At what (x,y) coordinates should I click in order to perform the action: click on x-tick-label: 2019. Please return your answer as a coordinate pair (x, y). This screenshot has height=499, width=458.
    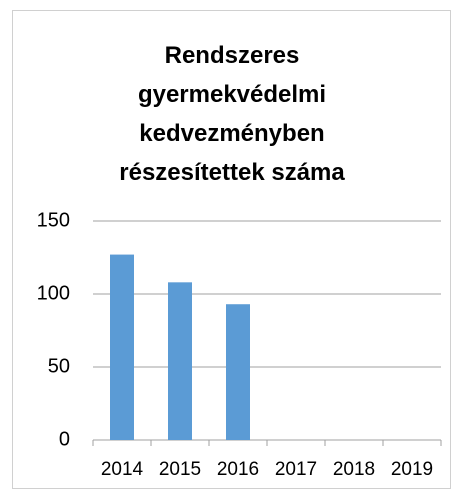
    Looking at the image, I should click on (412, 469).